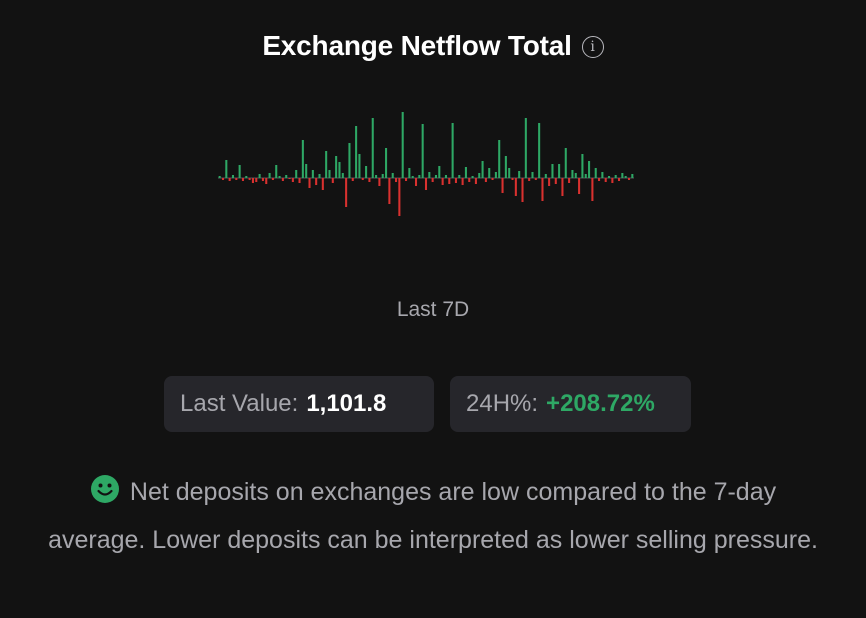 The height and width of the screenshot is (618, 866). Describe the element at coordinates (600, 403) in the screenshot. I see `change-24h-value: +208.72%` at that location.